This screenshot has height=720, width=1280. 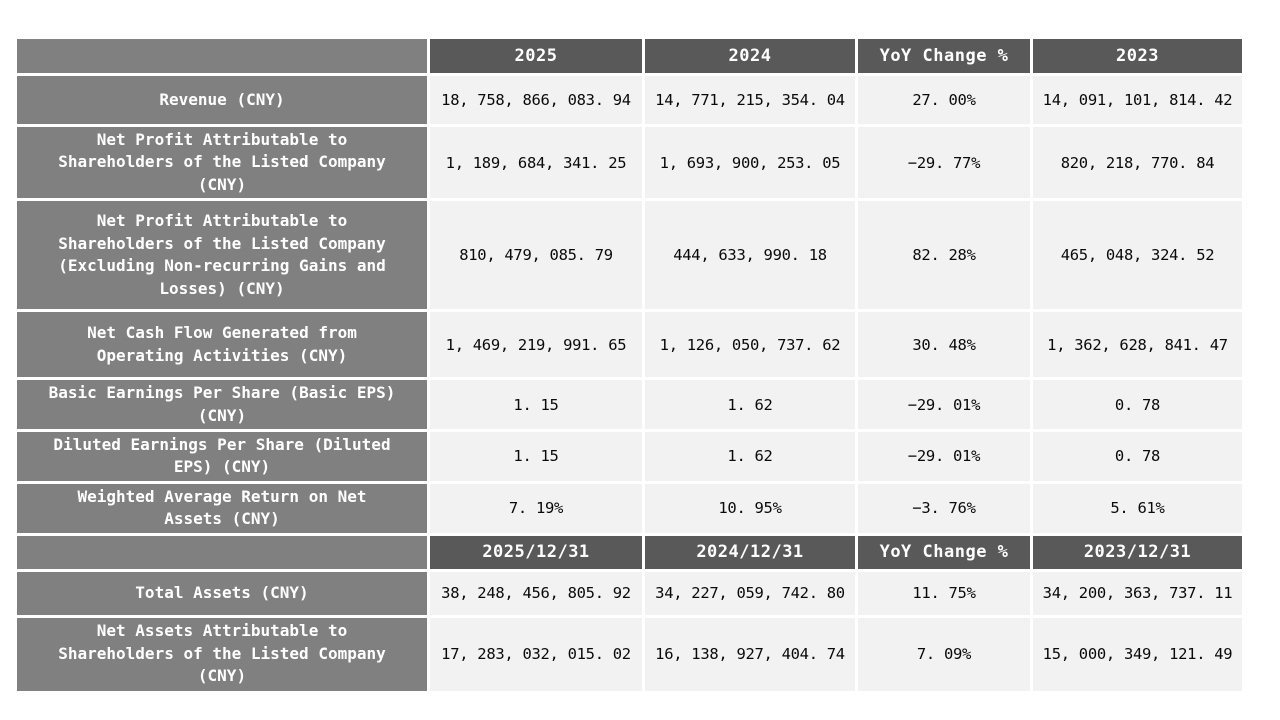 I want to click on value-cell: 14, 091, 101, 814. 42, so click(x=1137, y=100).